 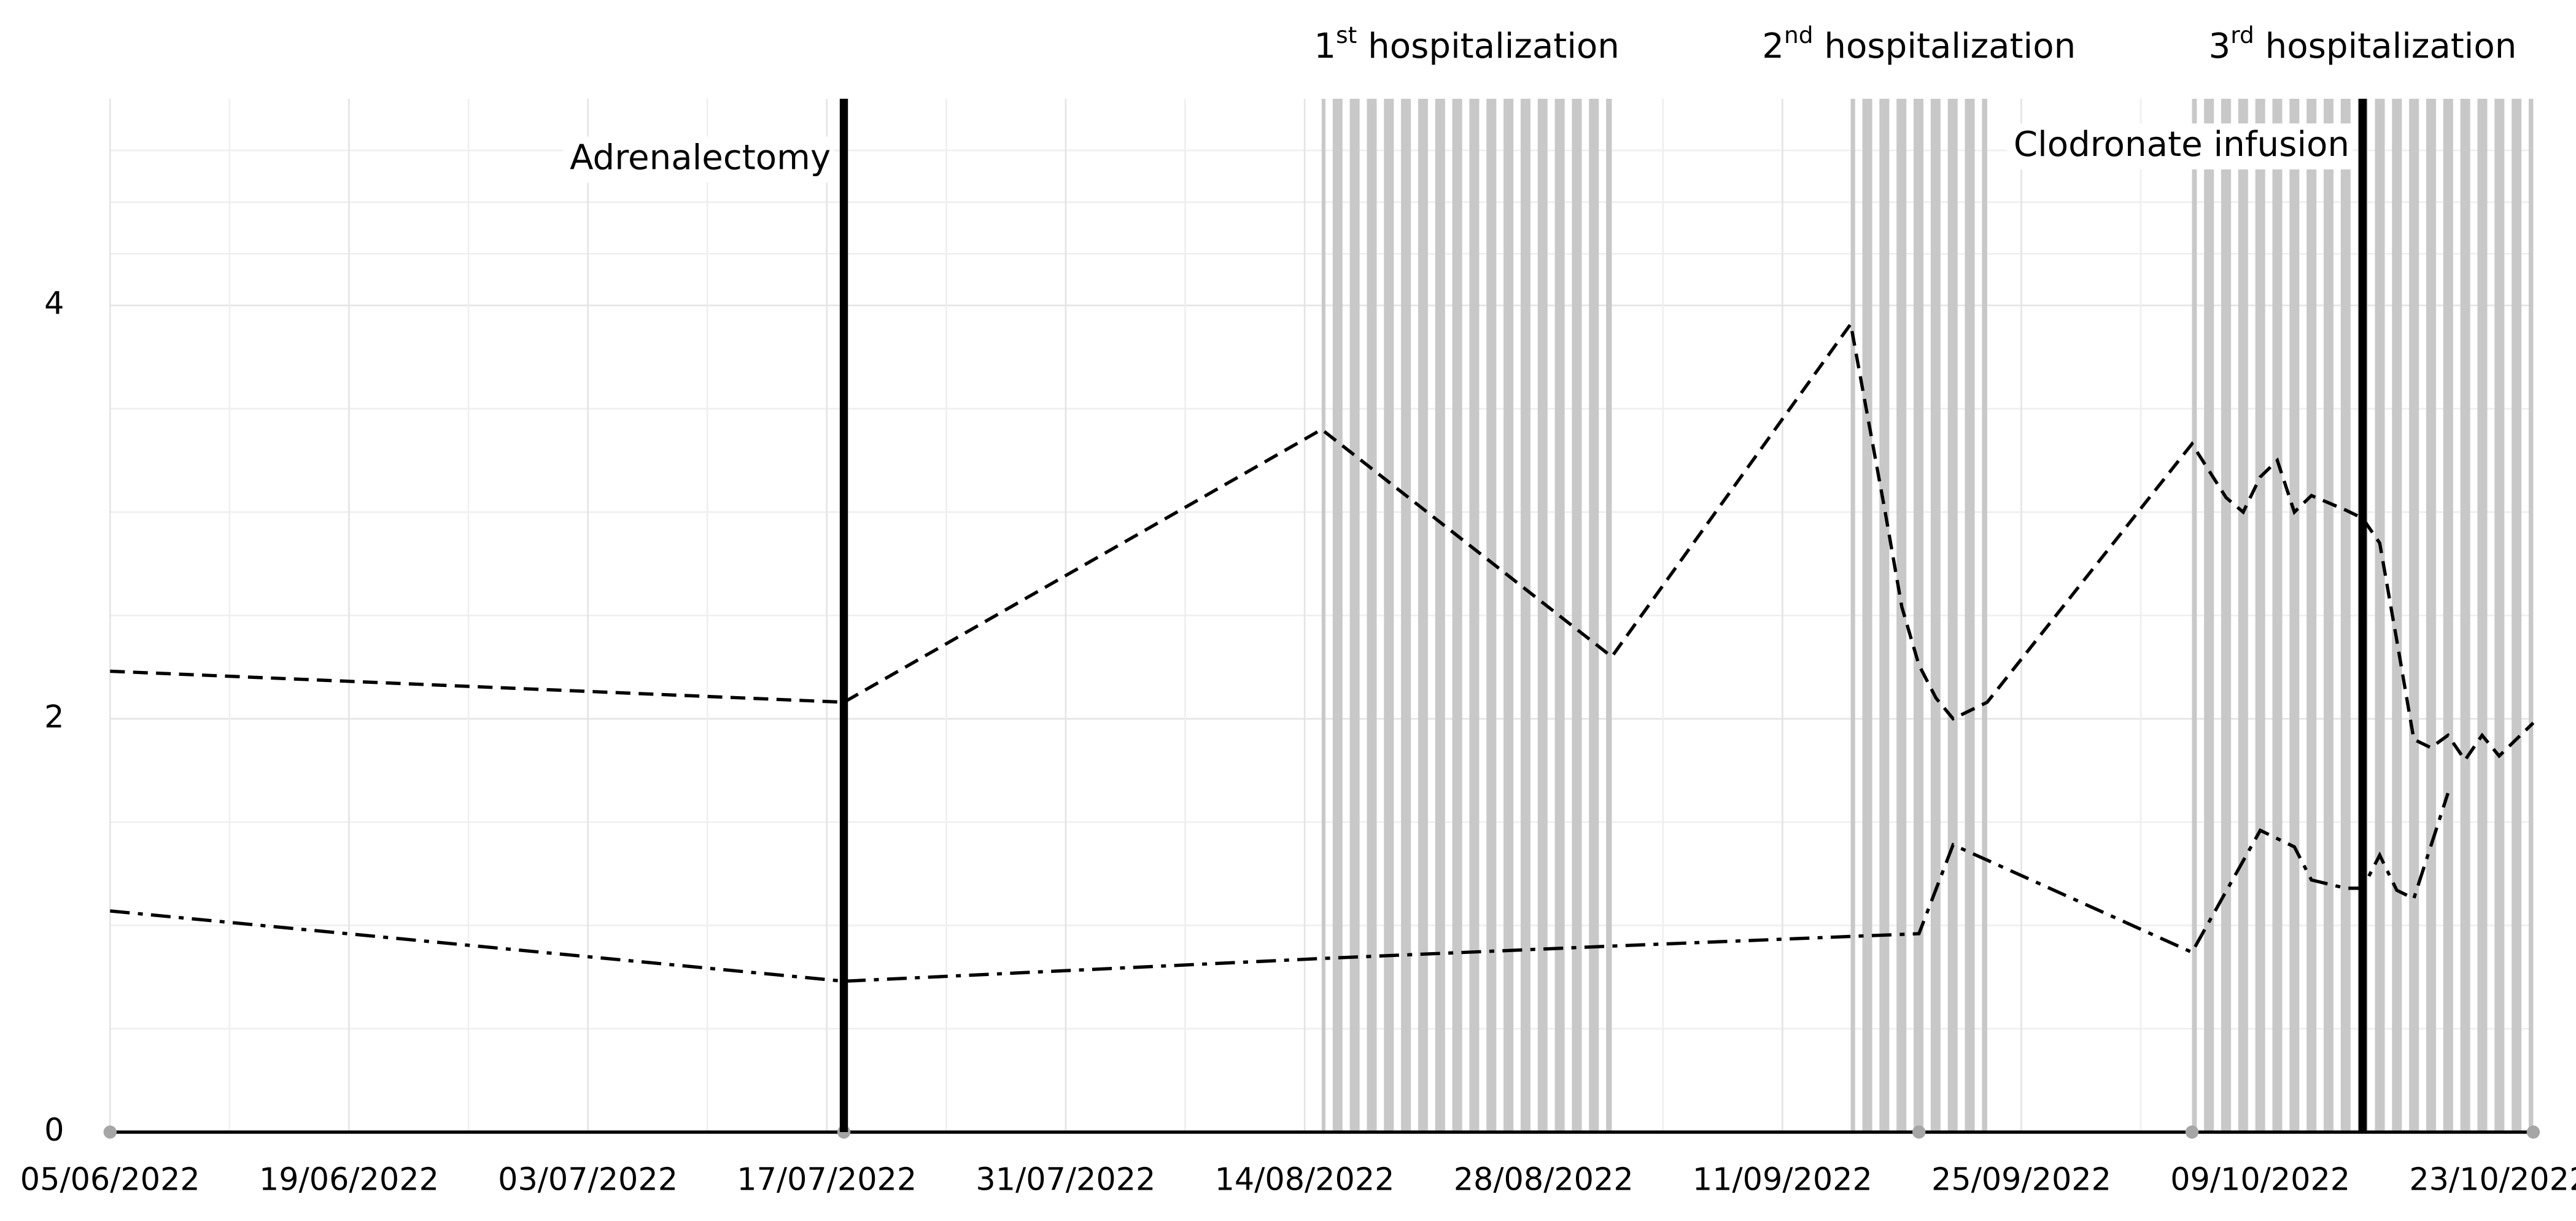 I want to click on ordinal-number: 3, so click(x=2220, y=46).